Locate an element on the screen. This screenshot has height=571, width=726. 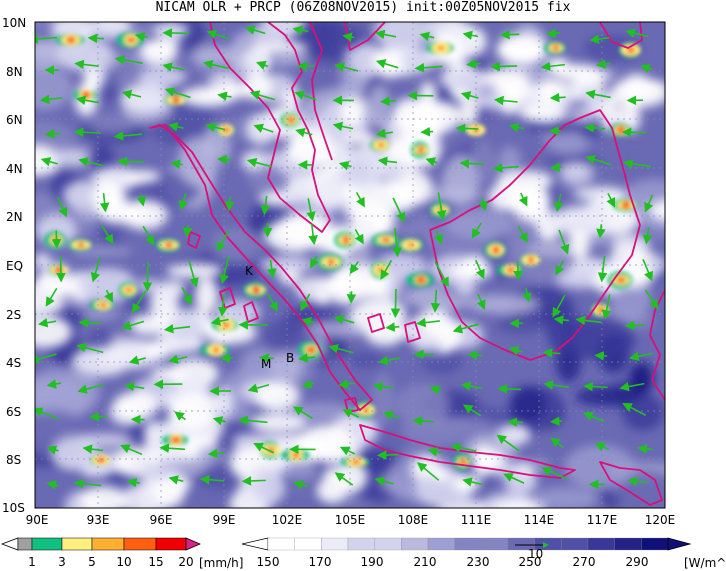
olr-cb-label: 210 is located at coordinates (425, 562).